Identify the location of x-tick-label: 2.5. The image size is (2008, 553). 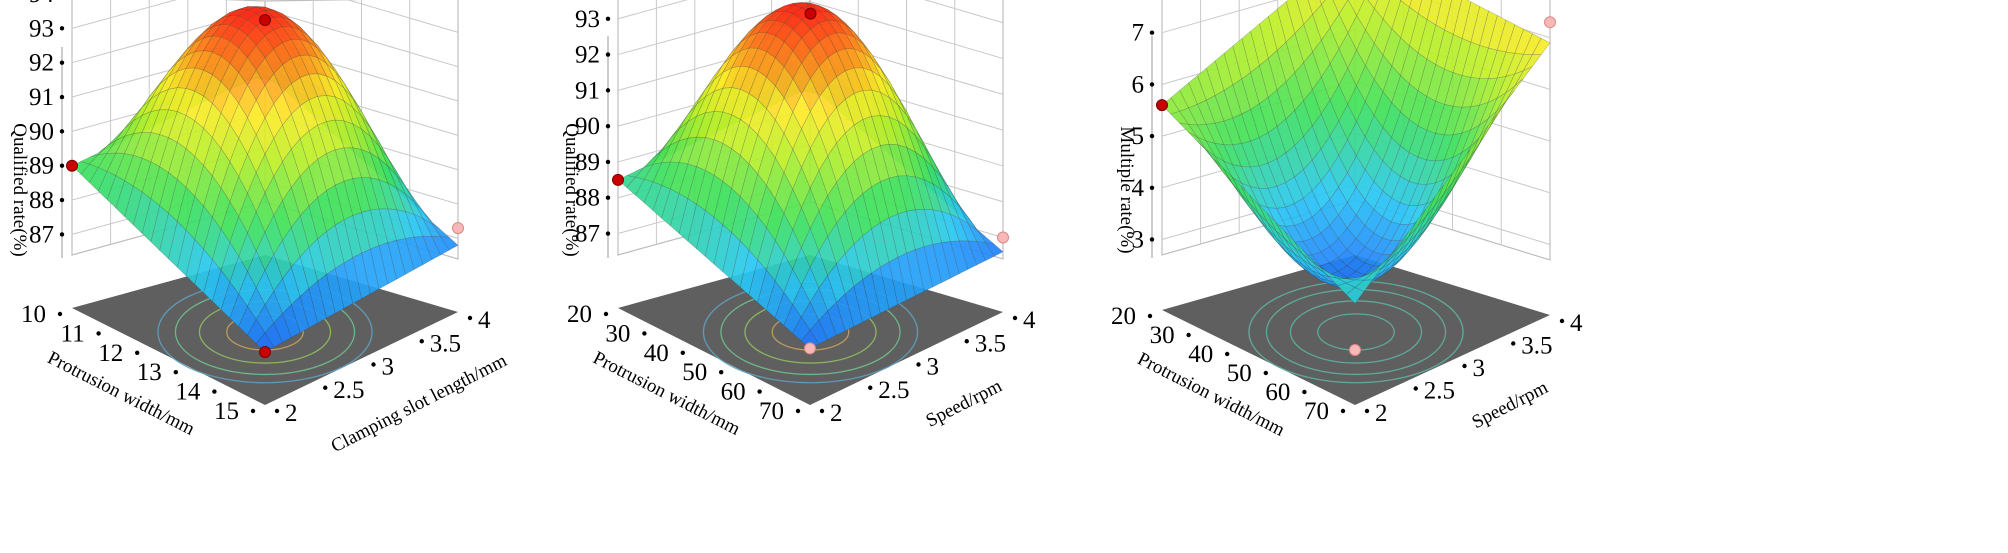
(1439, 391).